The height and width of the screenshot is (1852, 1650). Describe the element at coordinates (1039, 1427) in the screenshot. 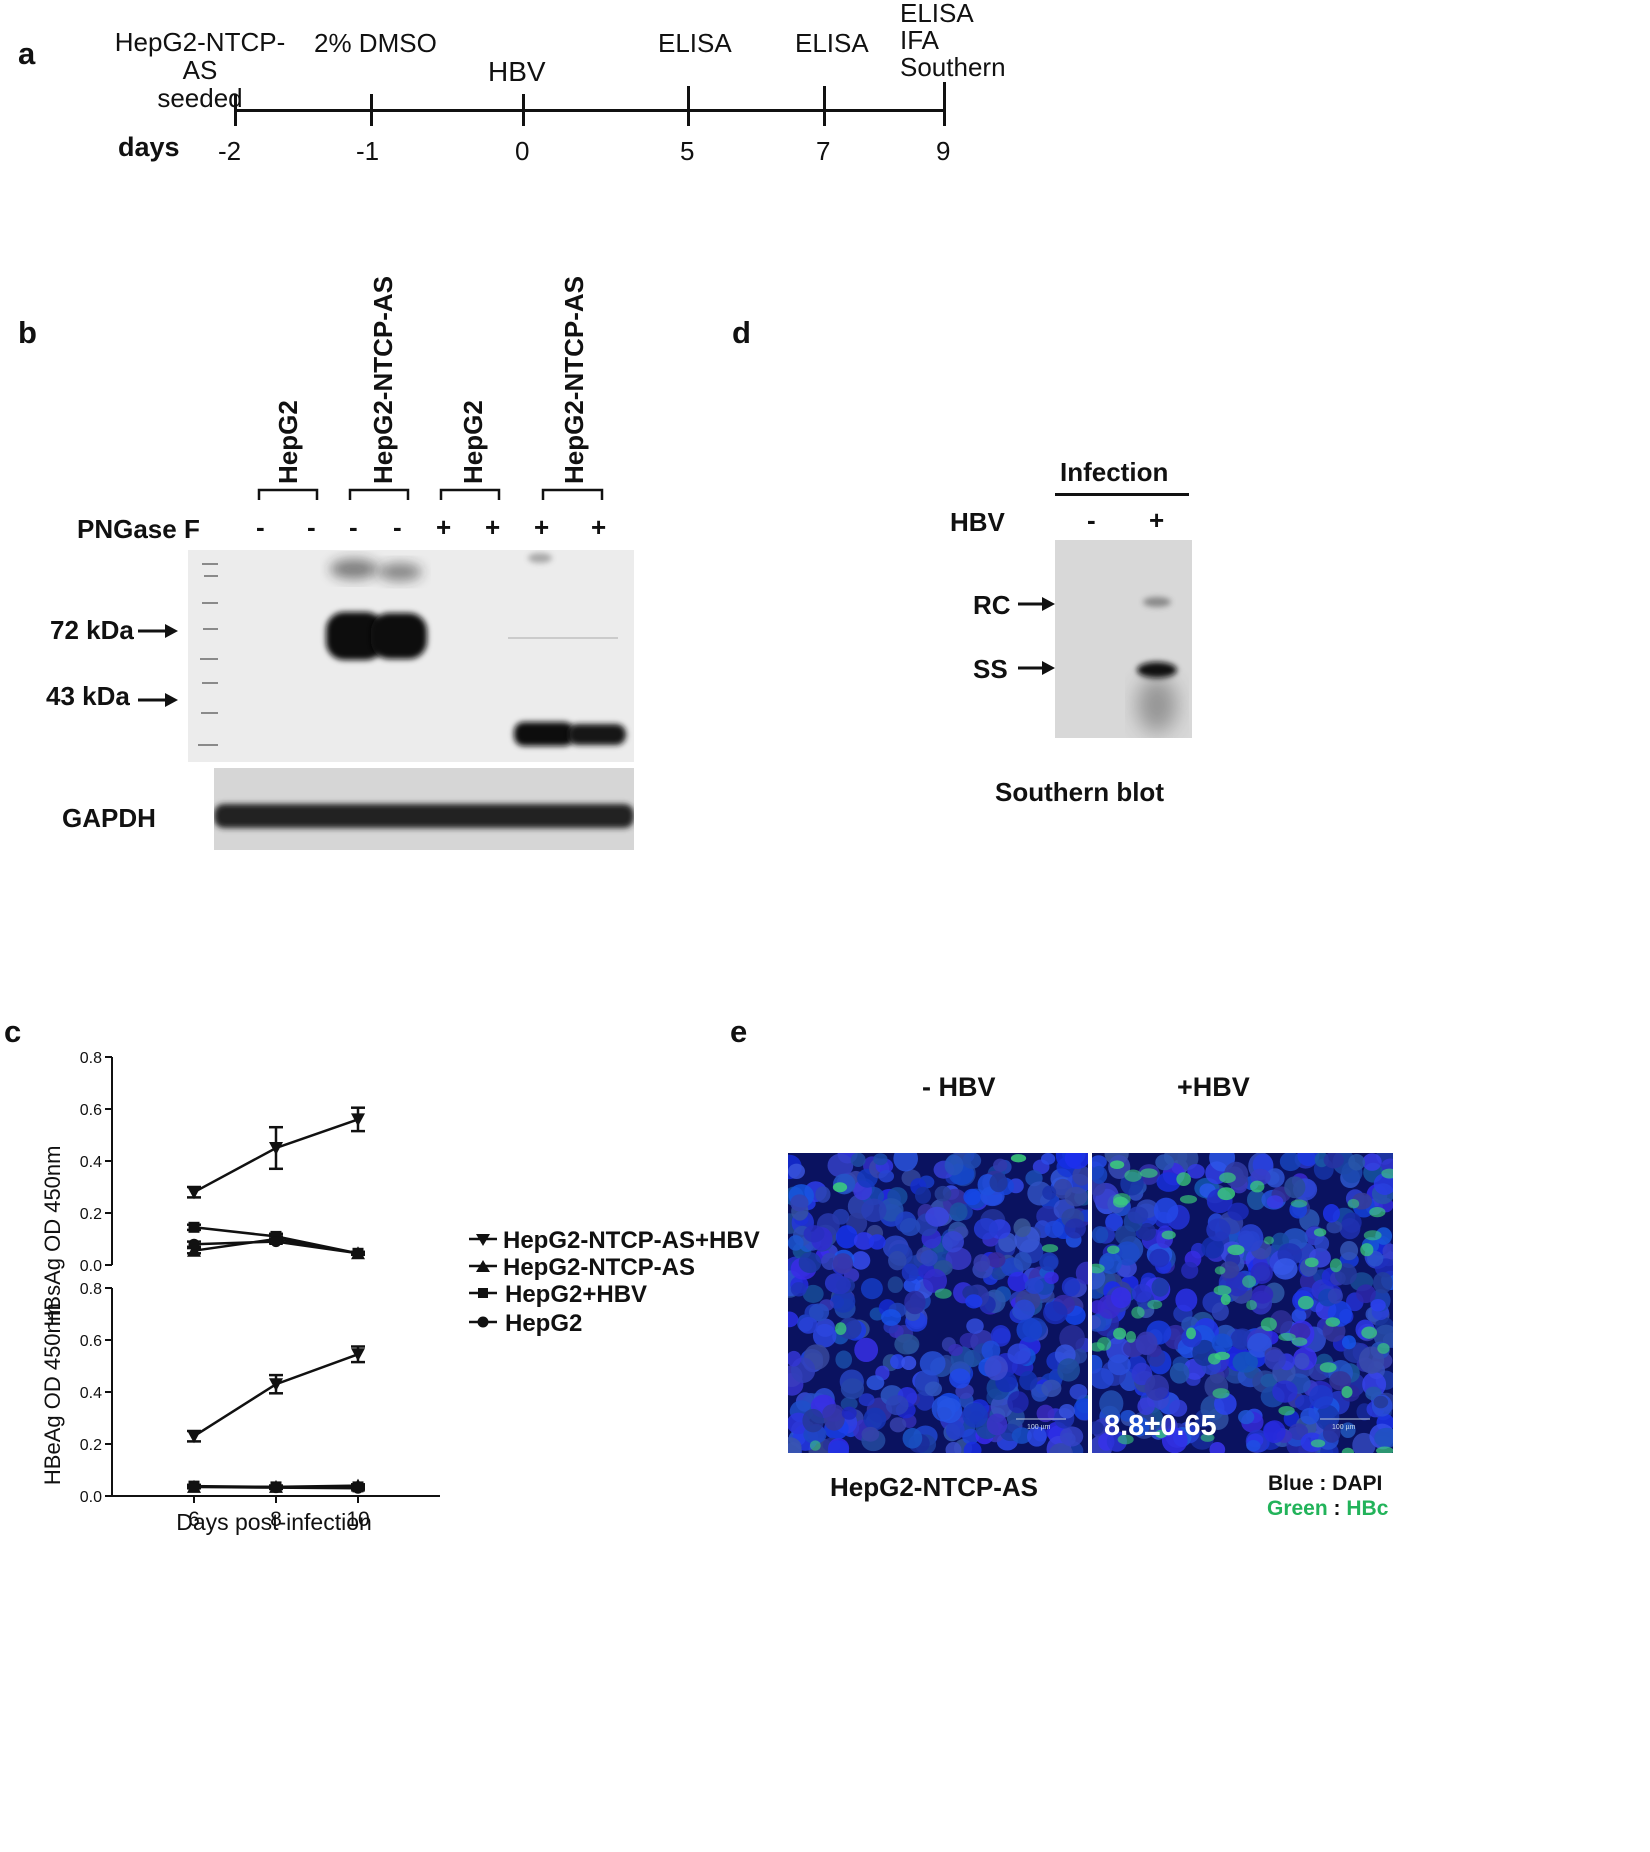

I see `scale-bar-label: 100 µm` at that location.